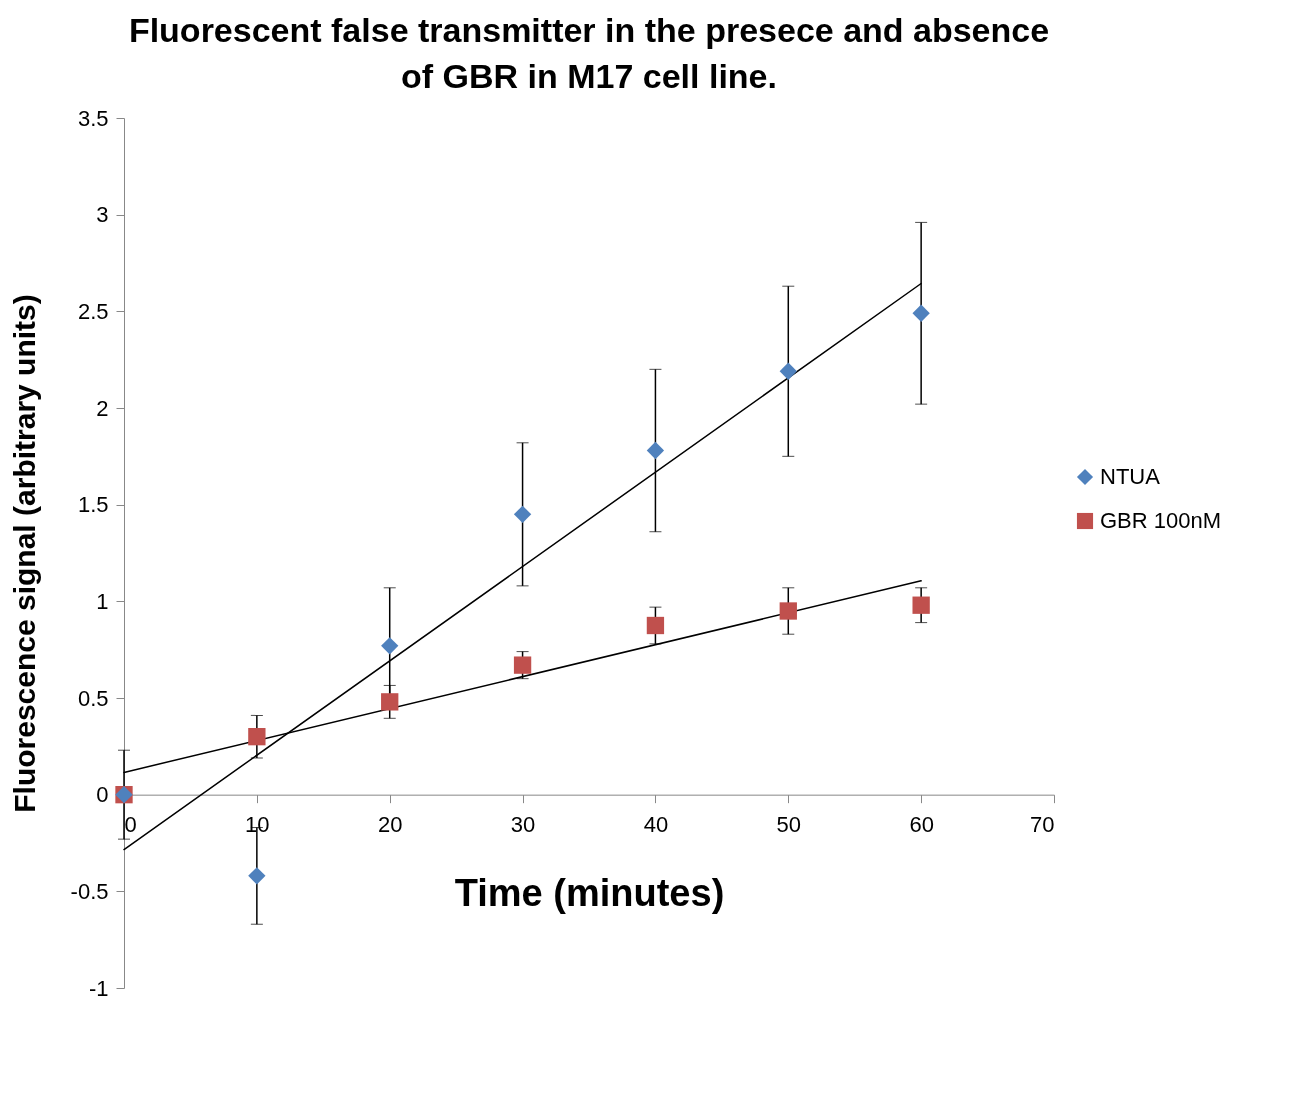  What do you see at coordinates (98, 988) in the screenshot?
I see `y-tick-label: -1` at bounding box center [98, 988].